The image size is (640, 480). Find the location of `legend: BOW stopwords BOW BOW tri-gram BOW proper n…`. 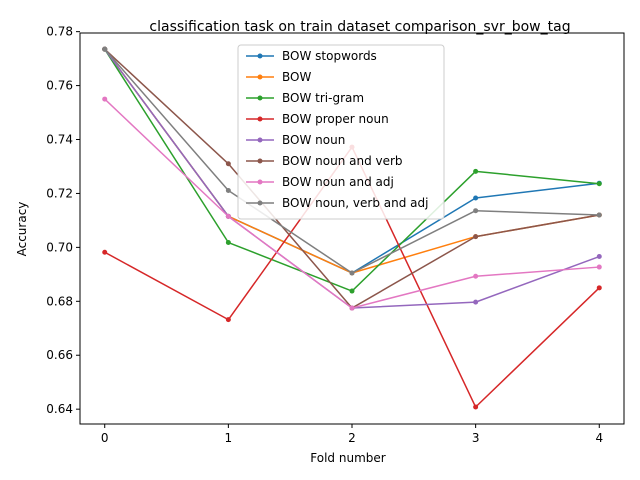

legend: BOW stopwords BOW BOW tri-gram BOW proper n… is located at coordinates (341, 132).